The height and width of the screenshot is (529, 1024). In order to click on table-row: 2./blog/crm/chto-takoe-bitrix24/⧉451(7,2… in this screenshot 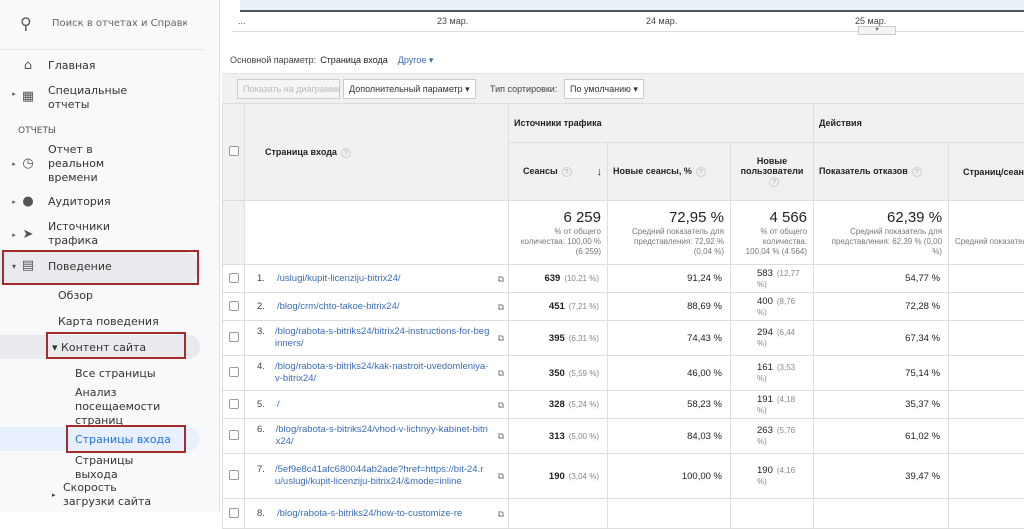, I will do `click(623, 307)`.